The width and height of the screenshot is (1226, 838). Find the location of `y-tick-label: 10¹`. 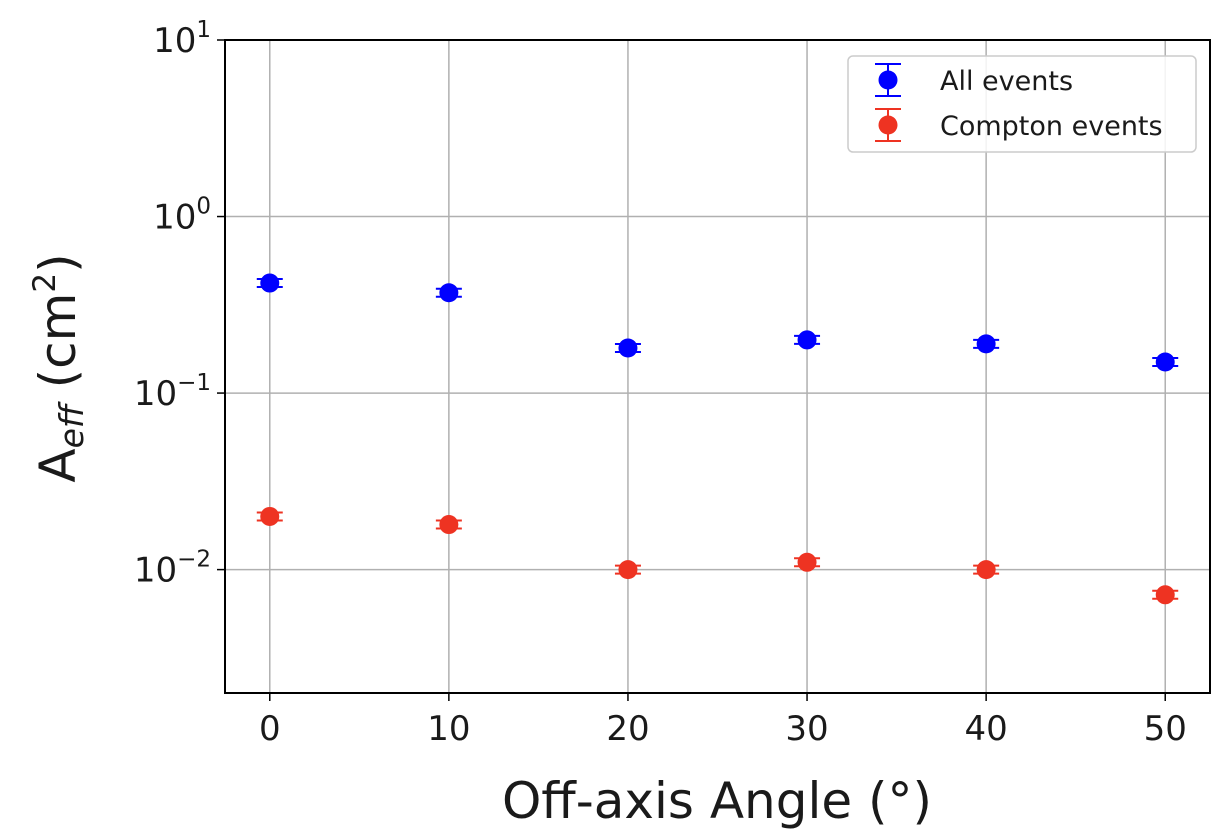

y-tick-label: 10¹ is located at coordinates (182, 39).